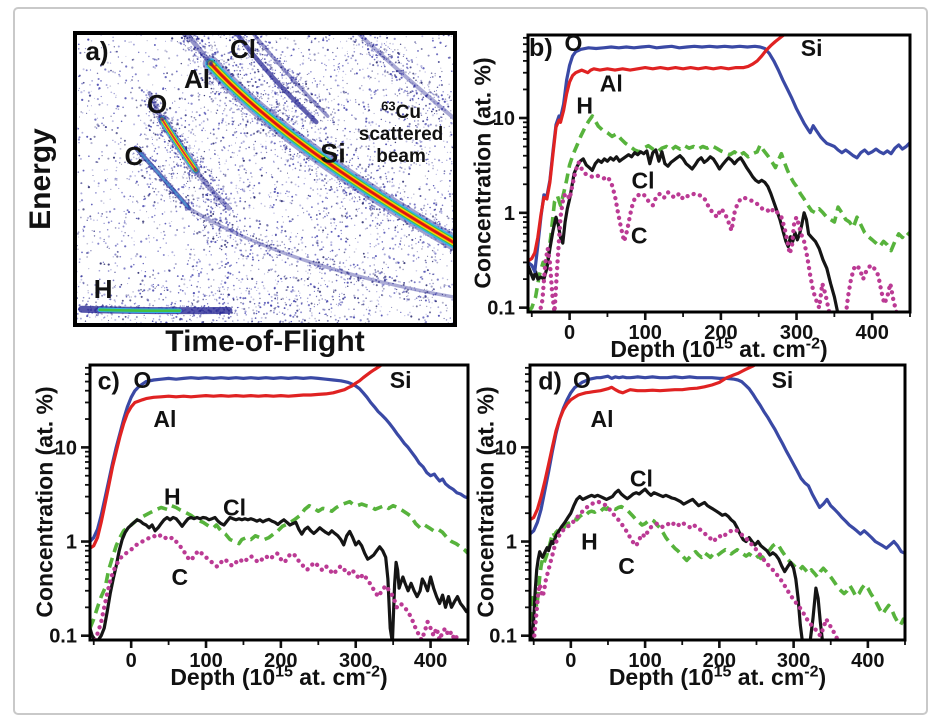 The height and width of the screenshot is (724, 941). I want to click on panel-b-curve-alsi, so click(657, 149).